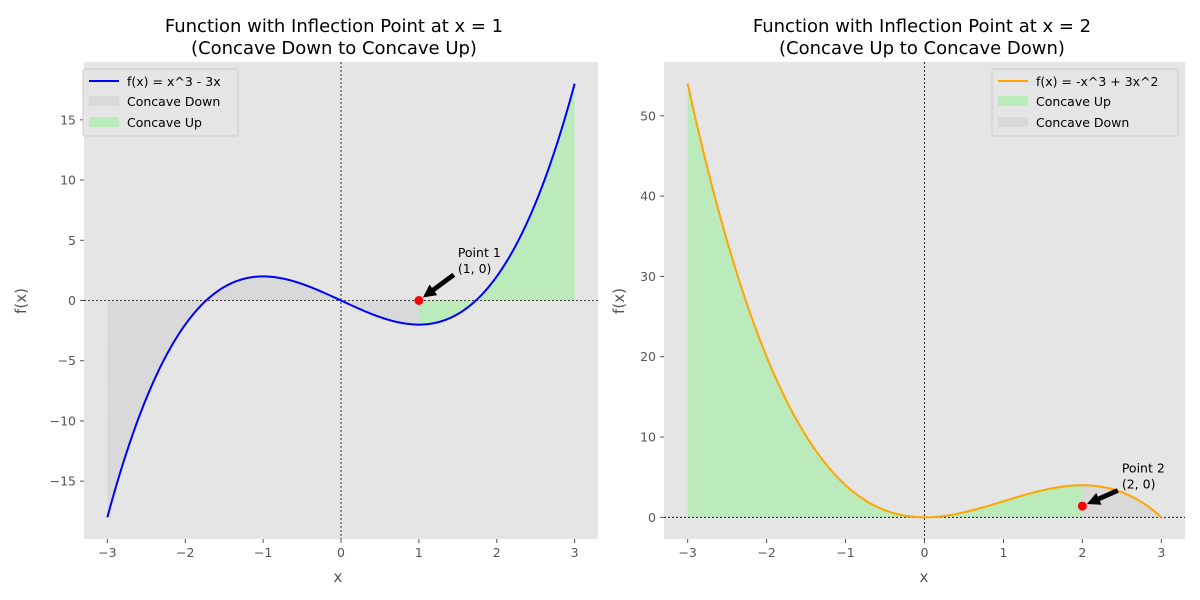 The height and width of the screenshot is (600, 1200). I want to click on chart-right-x-axis: −3 −2 −1 0 1 2 3, so click(921, 549).